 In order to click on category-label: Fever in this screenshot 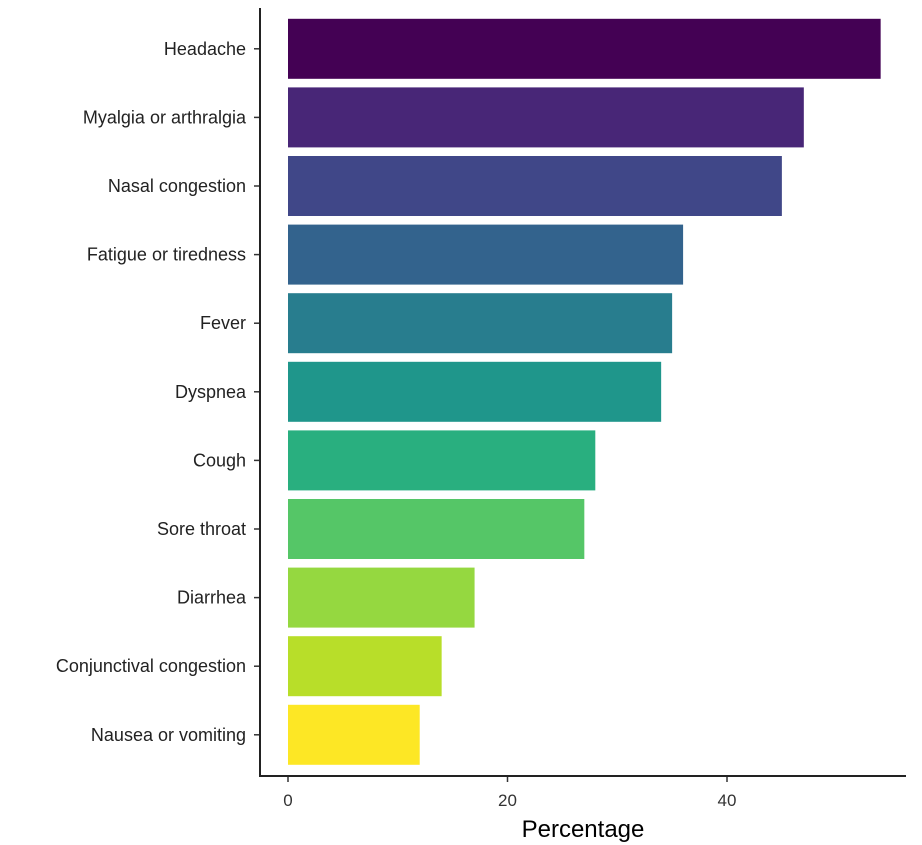, I will do `click(223, 323)`.